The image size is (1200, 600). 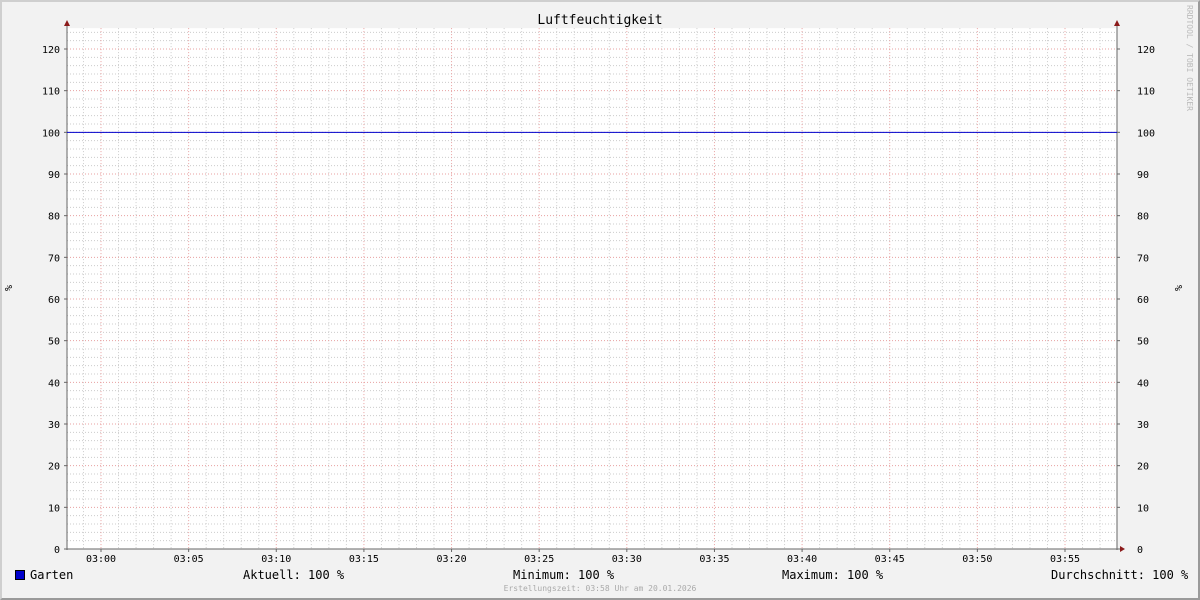 What do you see at coordinates (57, 550) in the screenshot?
I see `y-tick-label: 0` at bounding box center [57, 550].